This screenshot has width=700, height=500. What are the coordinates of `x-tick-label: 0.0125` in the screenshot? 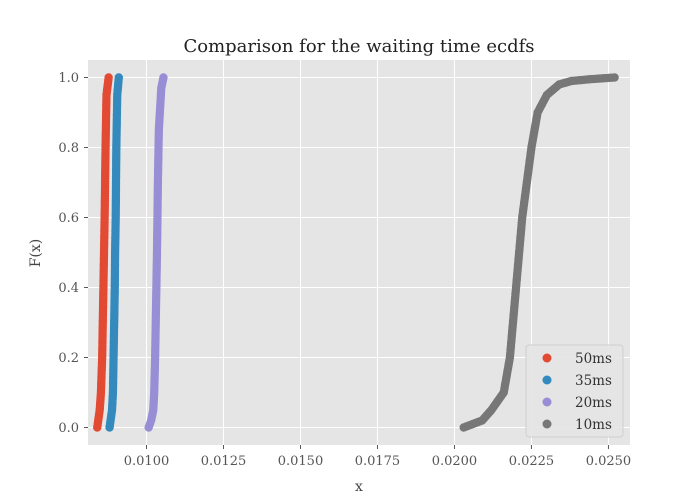 It's located at (224, 461).